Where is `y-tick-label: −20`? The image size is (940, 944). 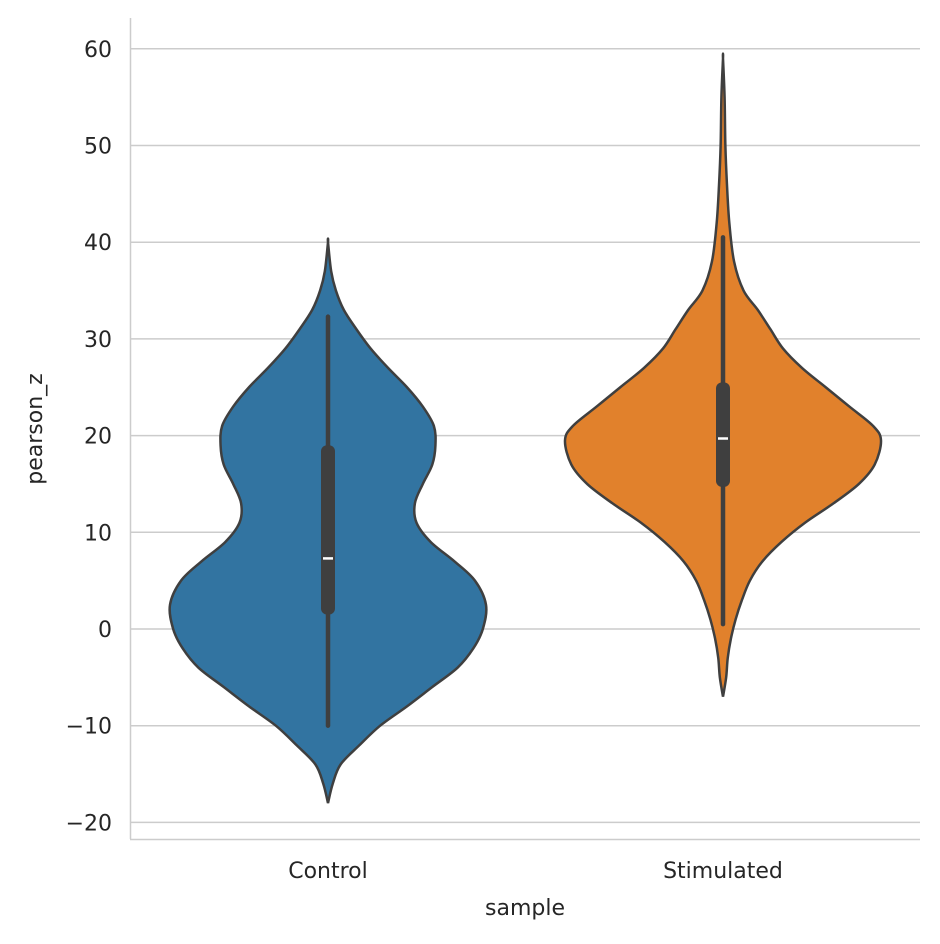 y-tick-label: −20 is located at coordinates (89, 823).